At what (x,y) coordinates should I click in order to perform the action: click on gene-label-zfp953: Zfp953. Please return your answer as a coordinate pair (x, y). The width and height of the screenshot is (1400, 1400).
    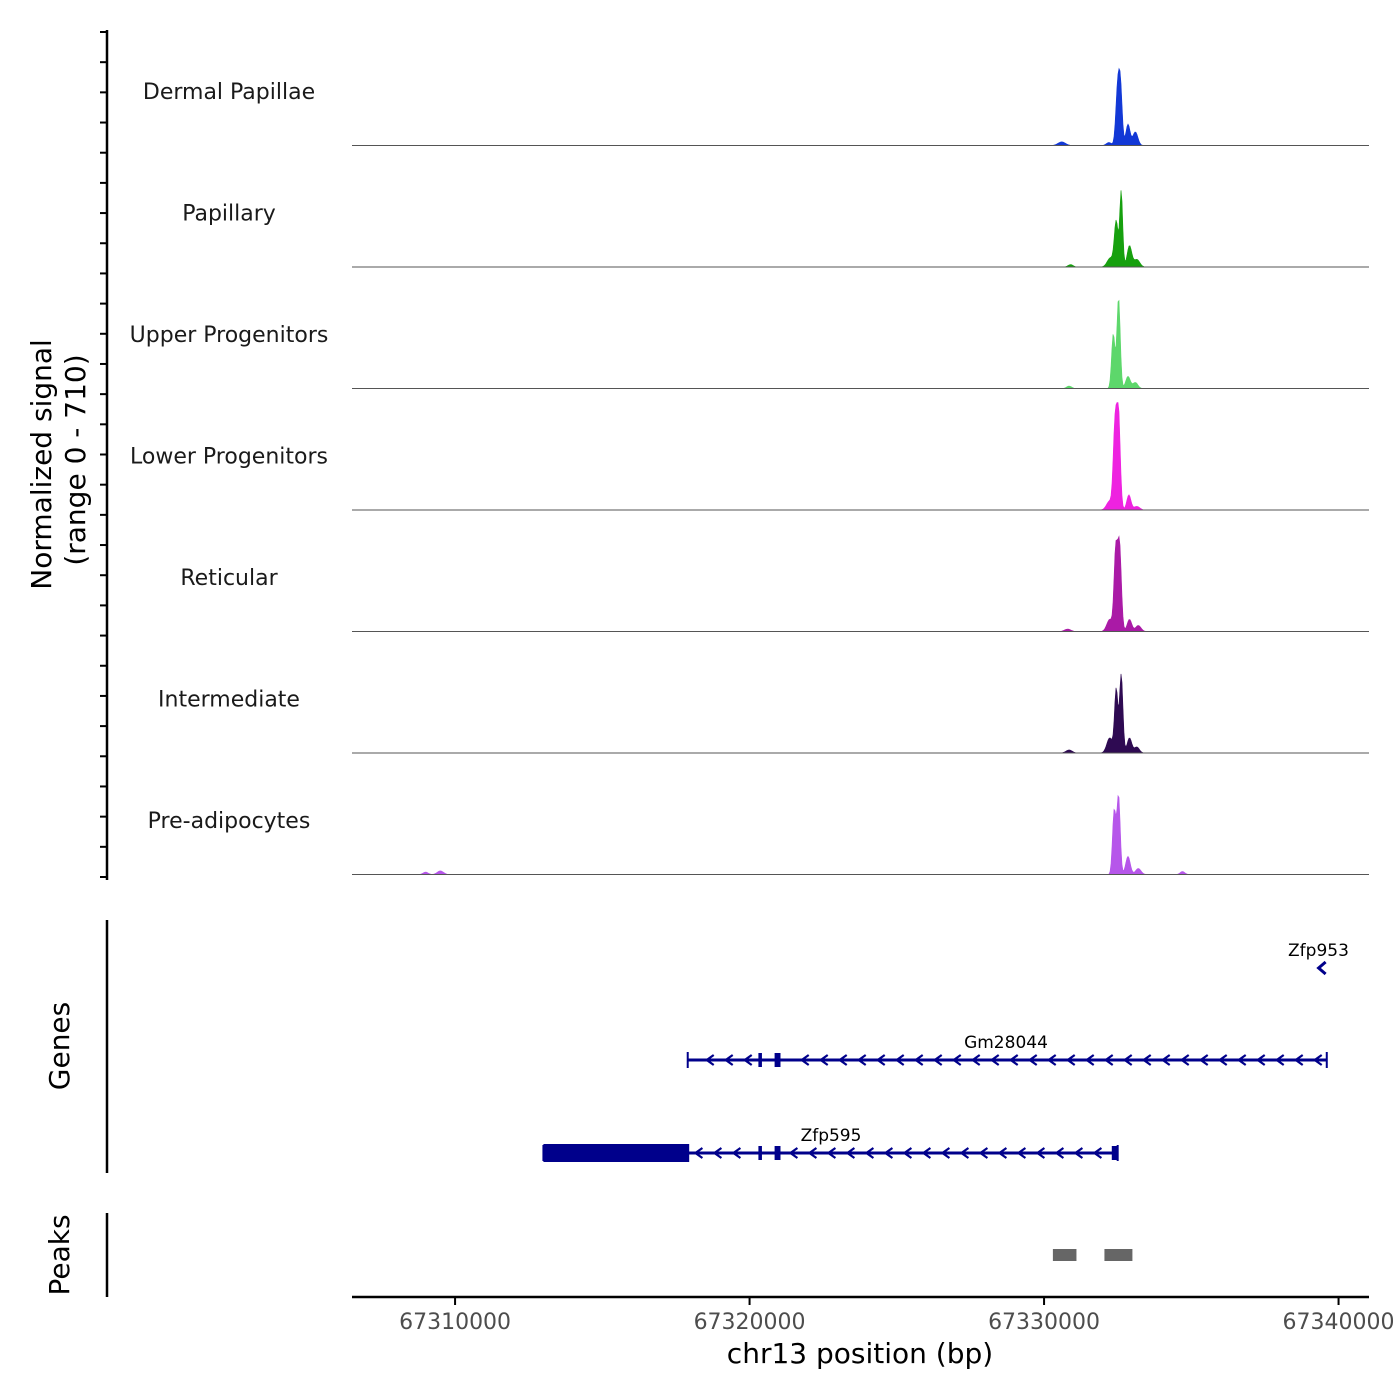
    Looking at the image, I should click on (1318, 951).